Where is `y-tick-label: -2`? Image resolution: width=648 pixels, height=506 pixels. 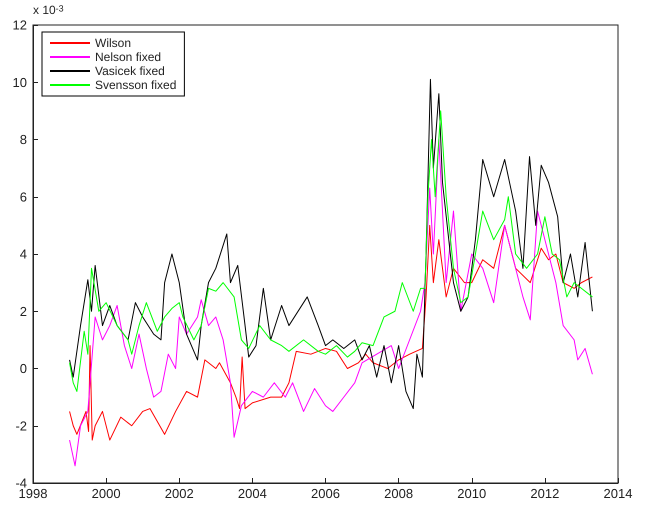 y-tick-label: -2 is located at coordinates (21, 426).